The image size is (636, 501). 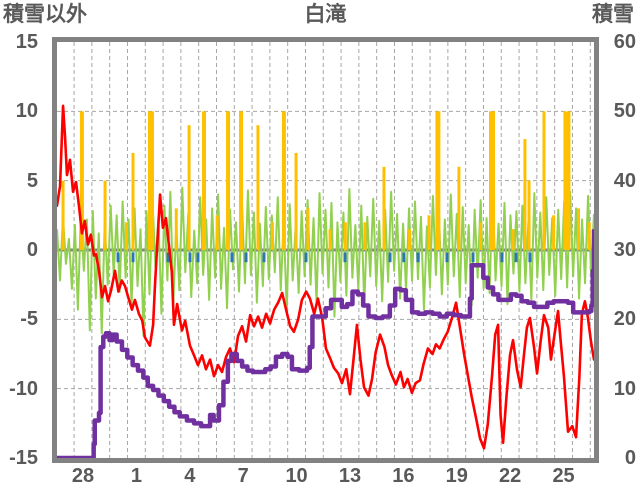 I want to click on y-left-tick-label: 5, so click(x=32, y=180).